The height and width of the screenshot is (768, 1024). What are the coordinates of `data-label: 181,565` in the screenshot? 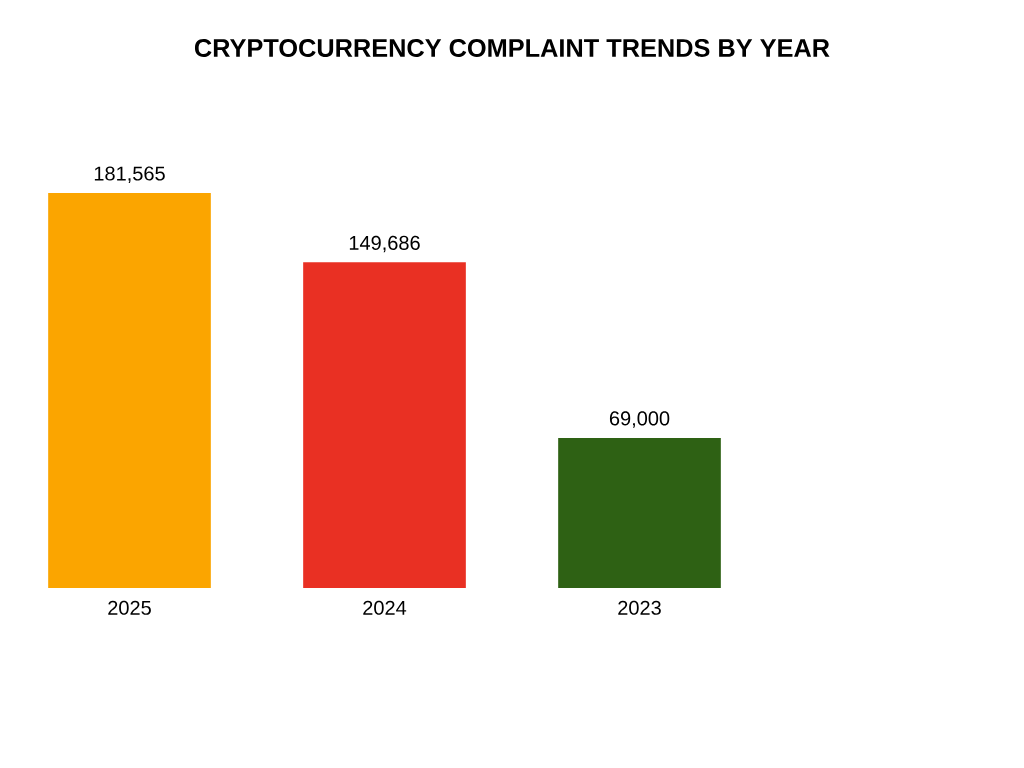 It's located at (129, 174).